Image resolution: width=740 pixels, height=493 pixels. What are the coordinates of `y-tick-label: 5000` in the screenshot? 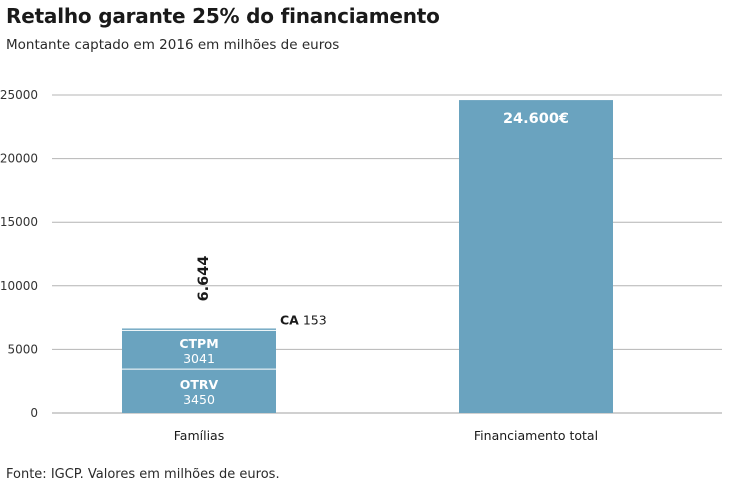 It's located at (22, 349).